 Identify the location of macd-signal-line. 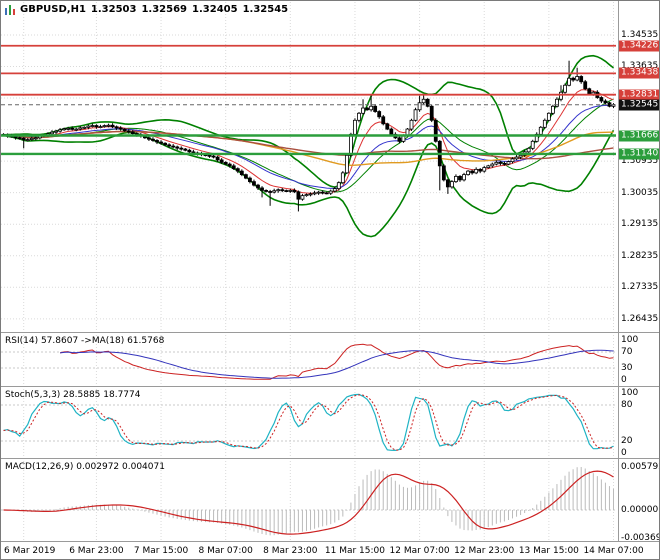
(308, 502).